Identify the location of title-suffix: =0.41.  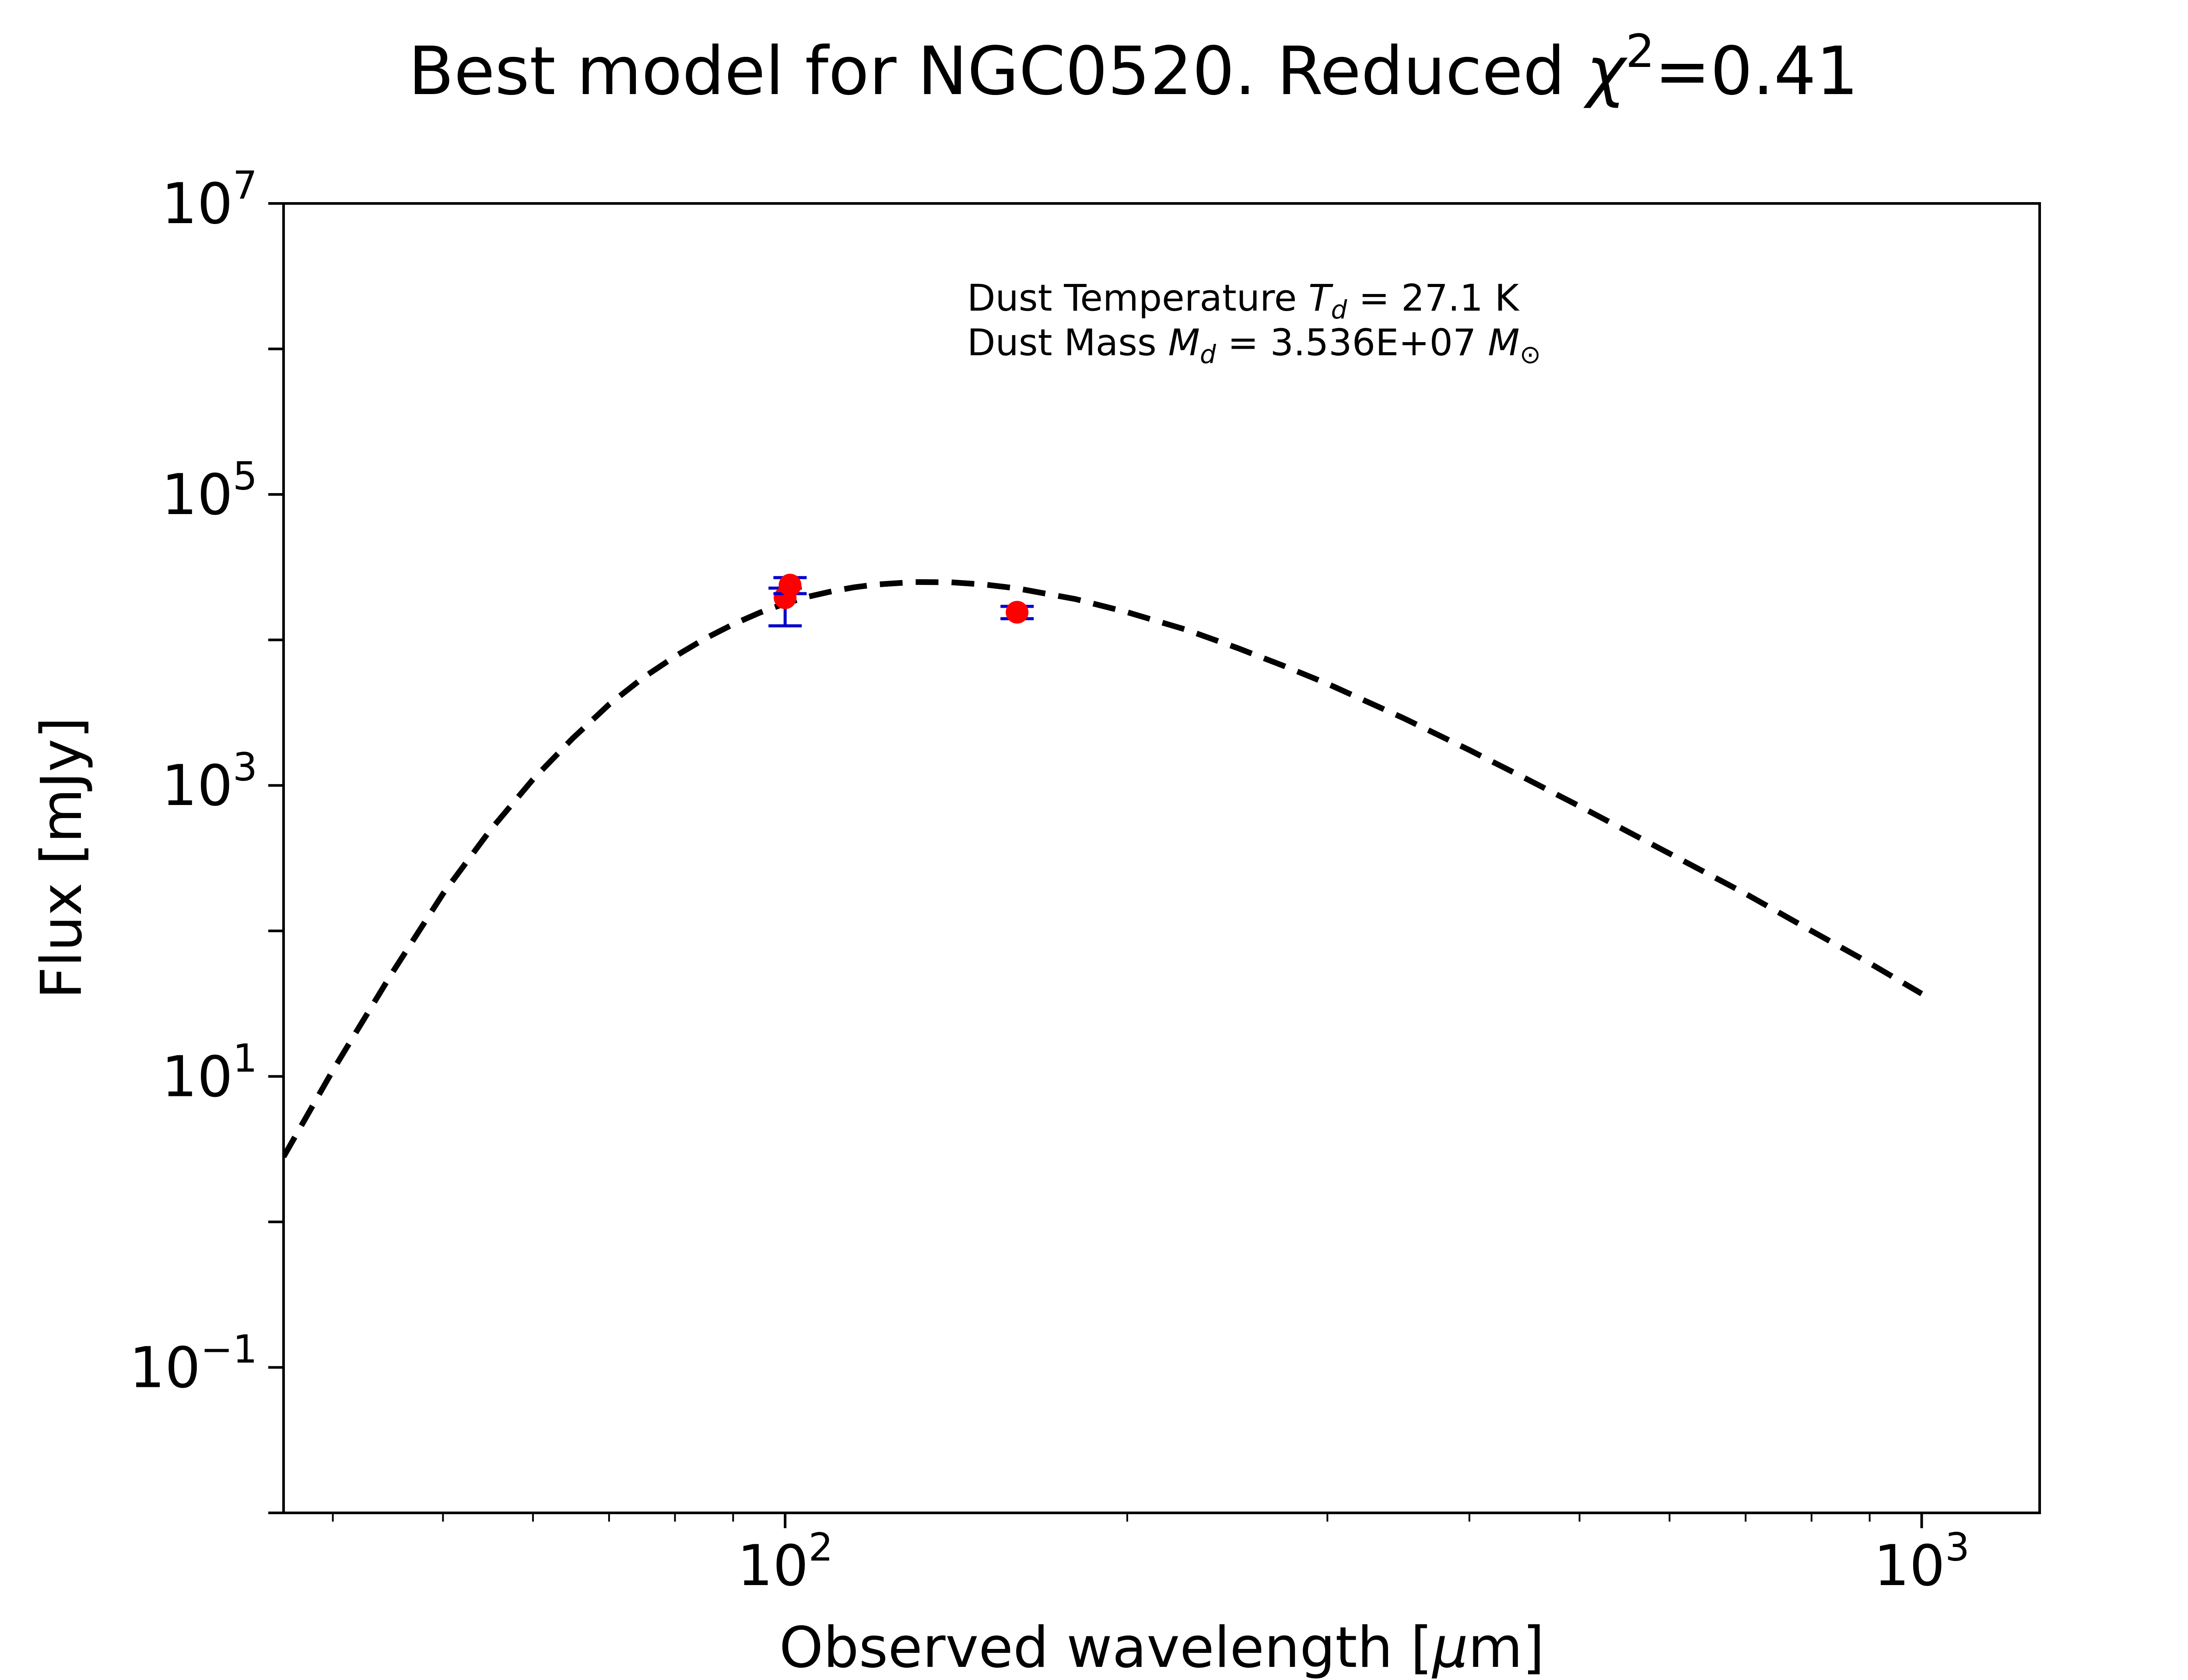
(1757, 71).